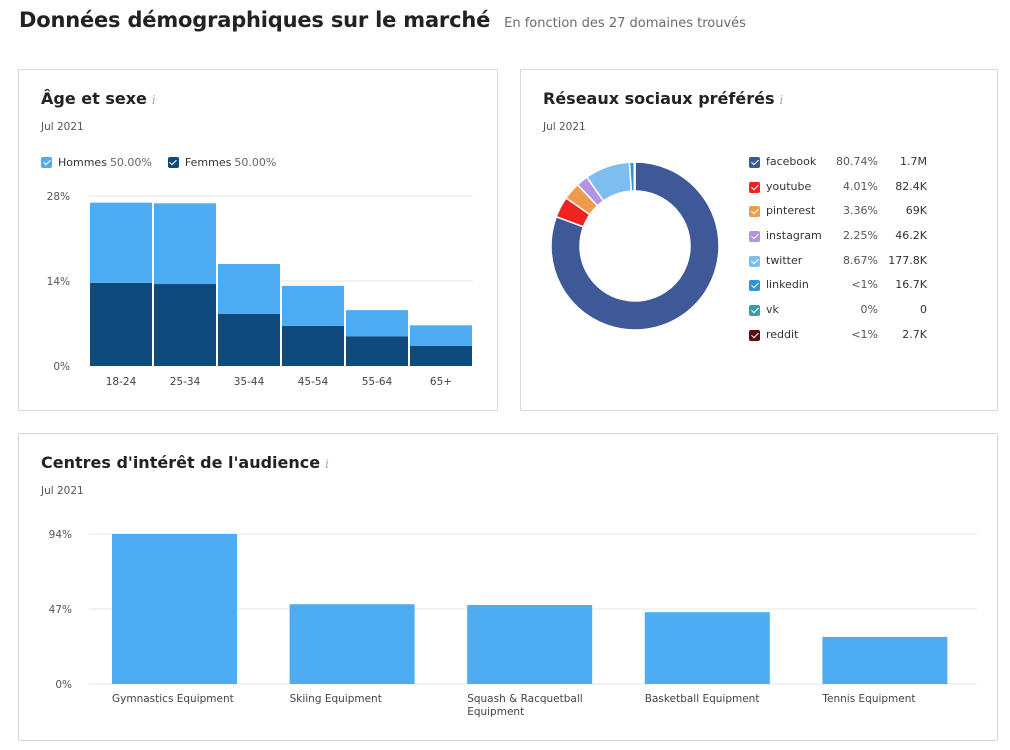 The width and height of the screenshot is (1010, 750). What do you see at coordinates (782, 334) in the screenshot?
I see `social-name: reddit` at bounding box center [782, 334].